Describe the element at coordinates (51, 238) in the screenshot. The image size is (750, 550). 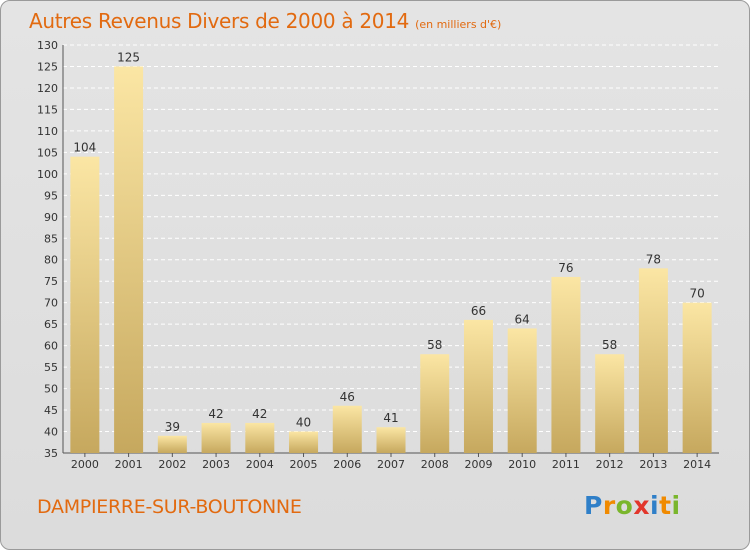
I see `y-tick-label: 85` at that location.